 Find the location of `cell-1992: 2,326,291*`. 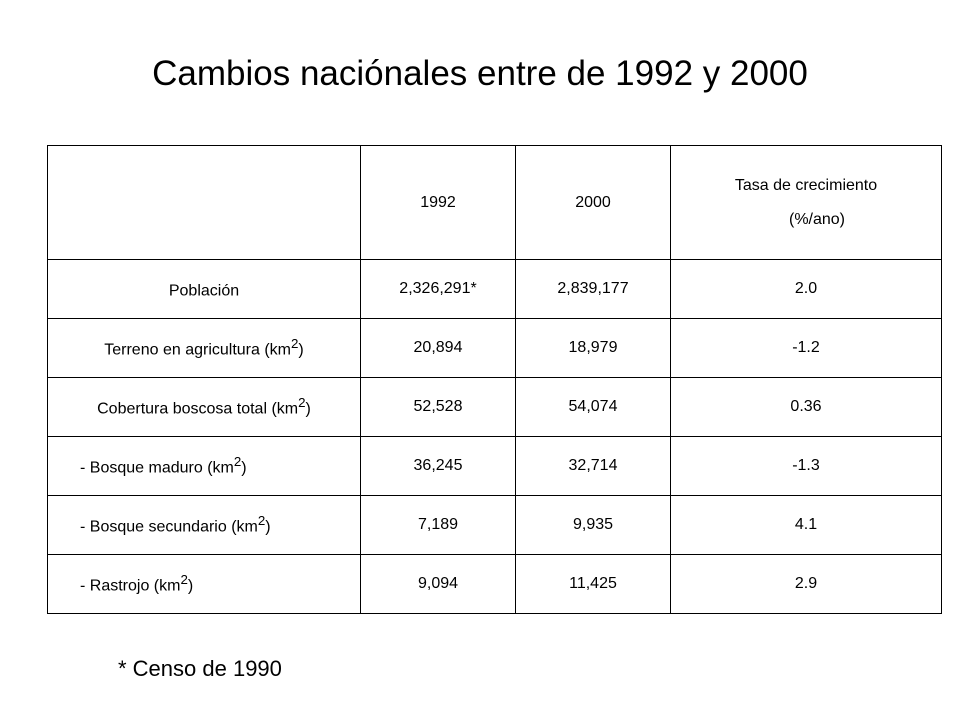

cell-1992: 2,326,291* is located at coordinates (438, 289).